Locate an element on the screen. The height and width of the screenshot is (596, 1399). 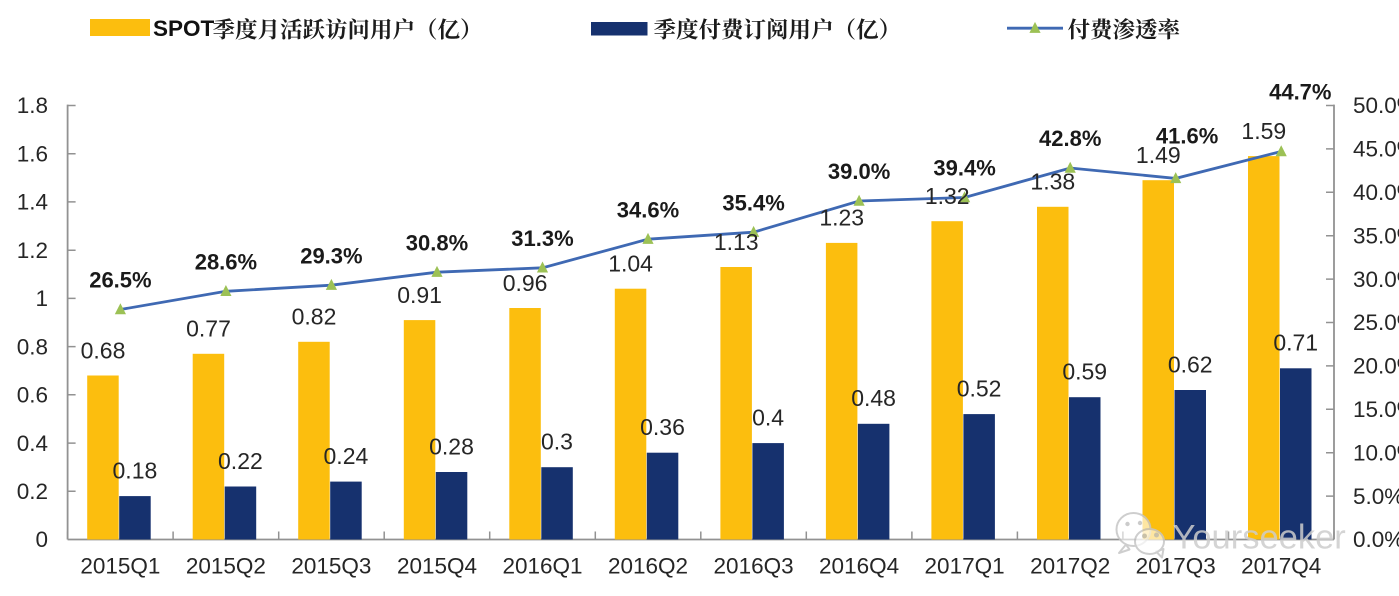
svg-text: 20.0% is located at coordinates (1376, 366).